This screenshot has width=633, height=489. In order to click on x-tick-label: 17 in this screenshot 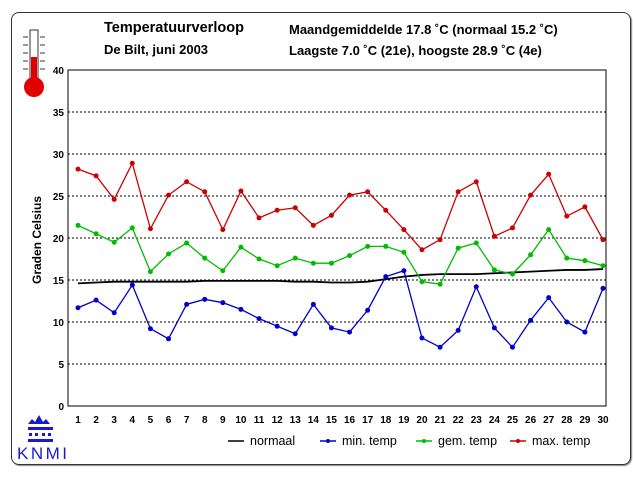, I will do `click(368, 420)`.